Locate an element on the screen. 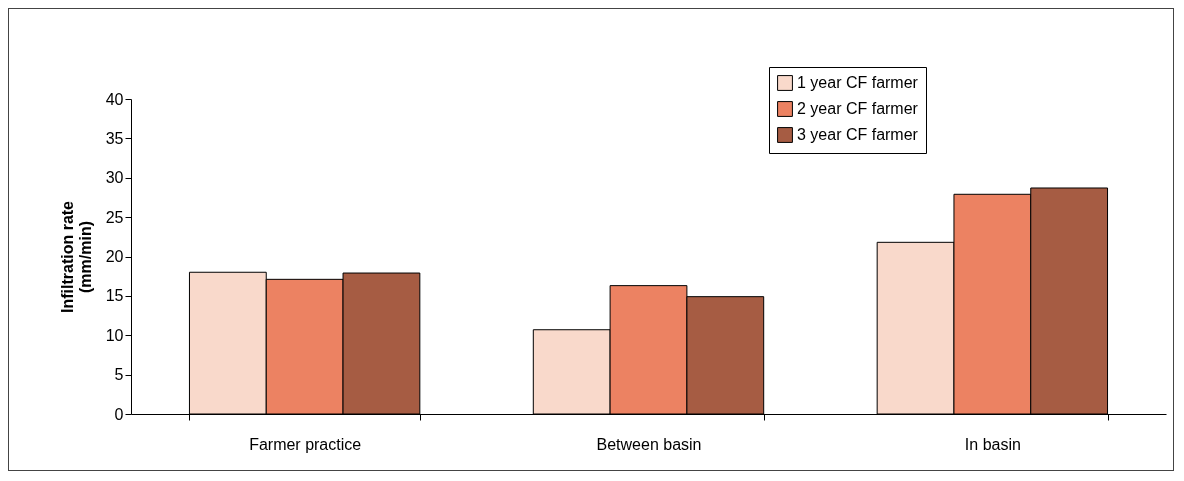 Image resolution: width=1184 pixels, height=481 pixels. legend-label: 2 year CF farmer is located at coordinates (858, 108).